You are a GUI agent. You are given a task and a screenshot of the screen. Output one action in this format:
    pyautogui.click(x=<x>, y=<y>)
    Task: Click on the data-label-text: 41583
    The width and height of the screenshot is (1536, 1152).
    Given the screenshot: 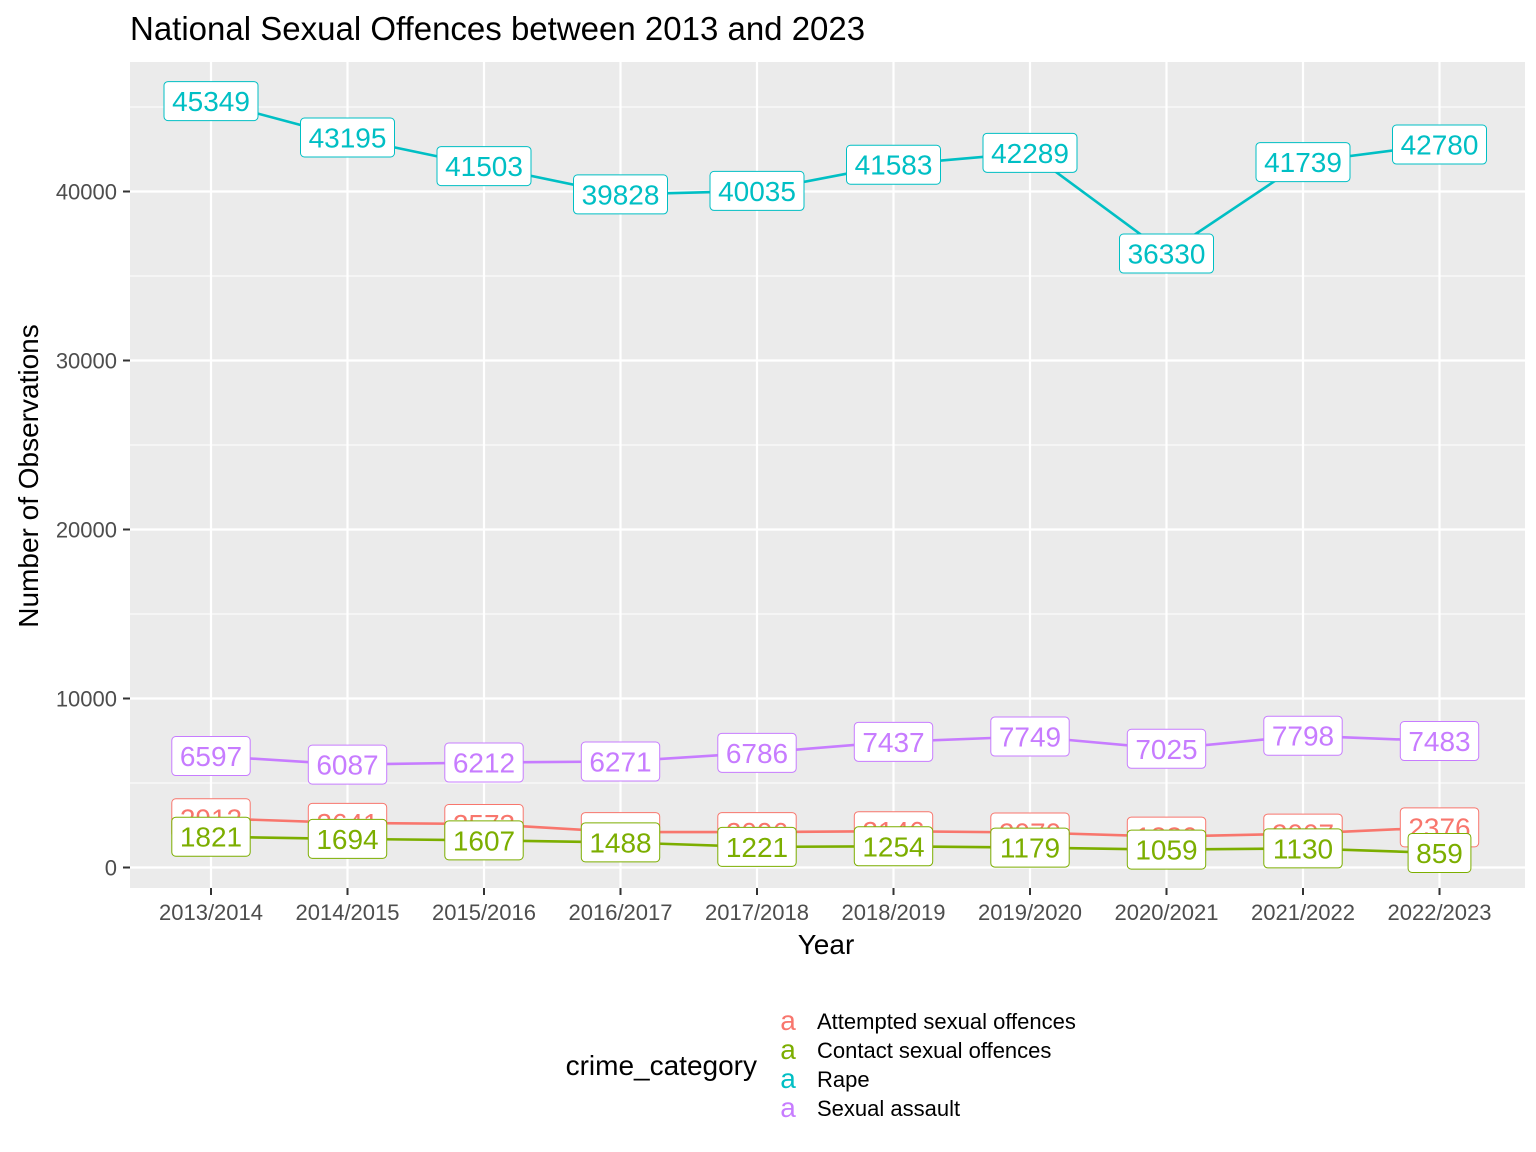 What is the action you would take?
    pyautogui.click(x=894, y=165)
    